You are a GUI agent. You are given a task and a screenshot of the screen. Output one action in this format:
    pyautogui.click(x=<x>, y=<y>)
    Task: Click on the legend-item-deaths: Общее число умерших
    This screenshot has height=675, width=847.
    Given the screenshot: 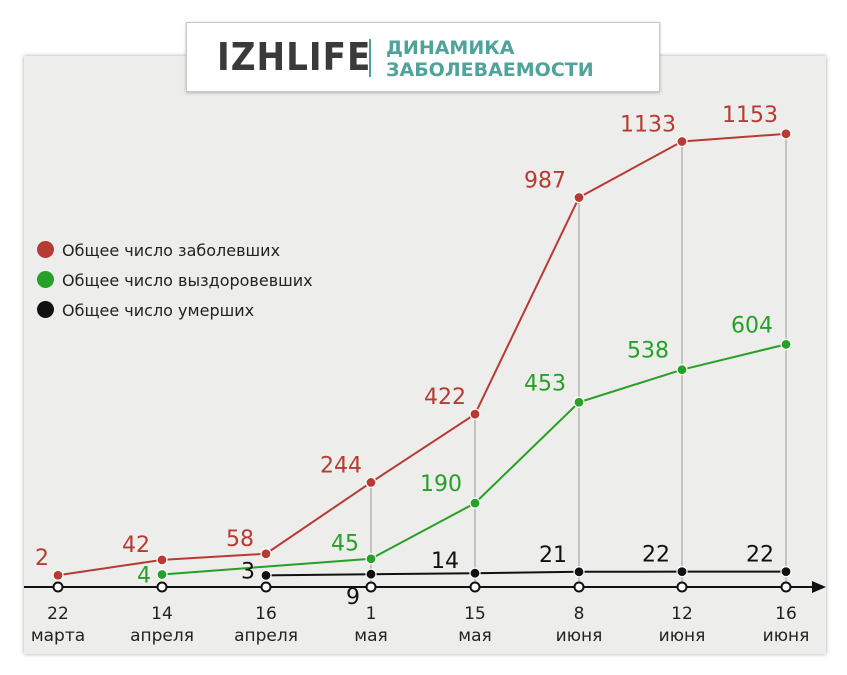 What is the action you would take?
    pyautogui.click(x=145, y=310)
    